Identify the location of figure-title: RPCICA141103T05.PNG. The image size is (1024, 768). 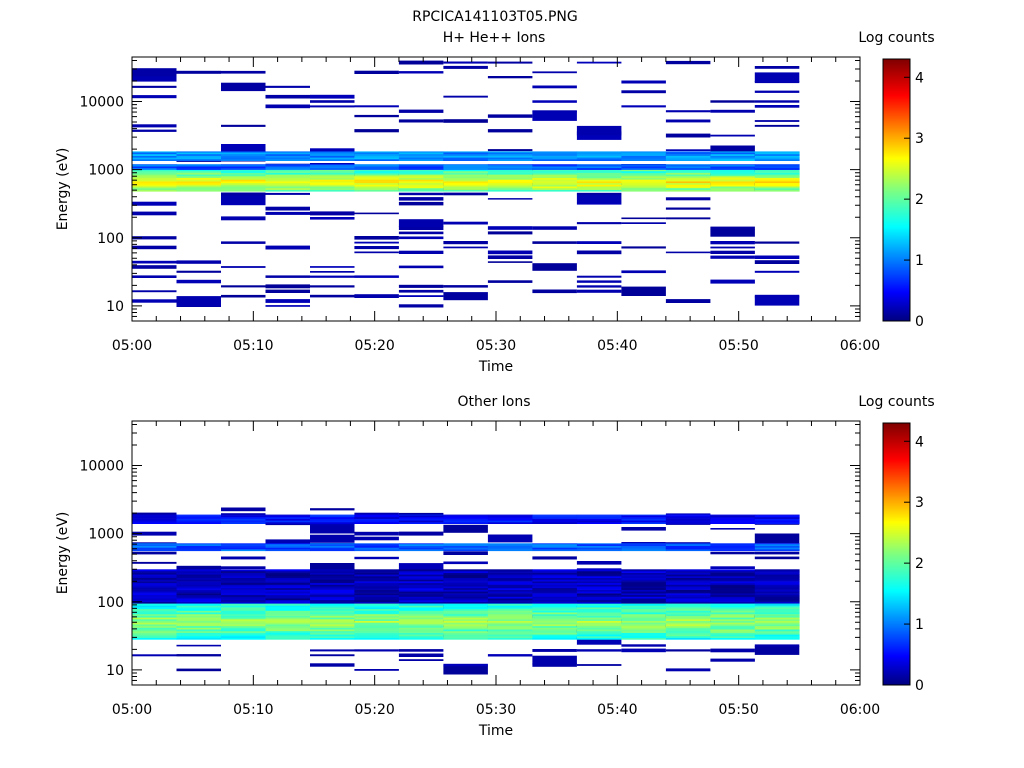
(494, 17).